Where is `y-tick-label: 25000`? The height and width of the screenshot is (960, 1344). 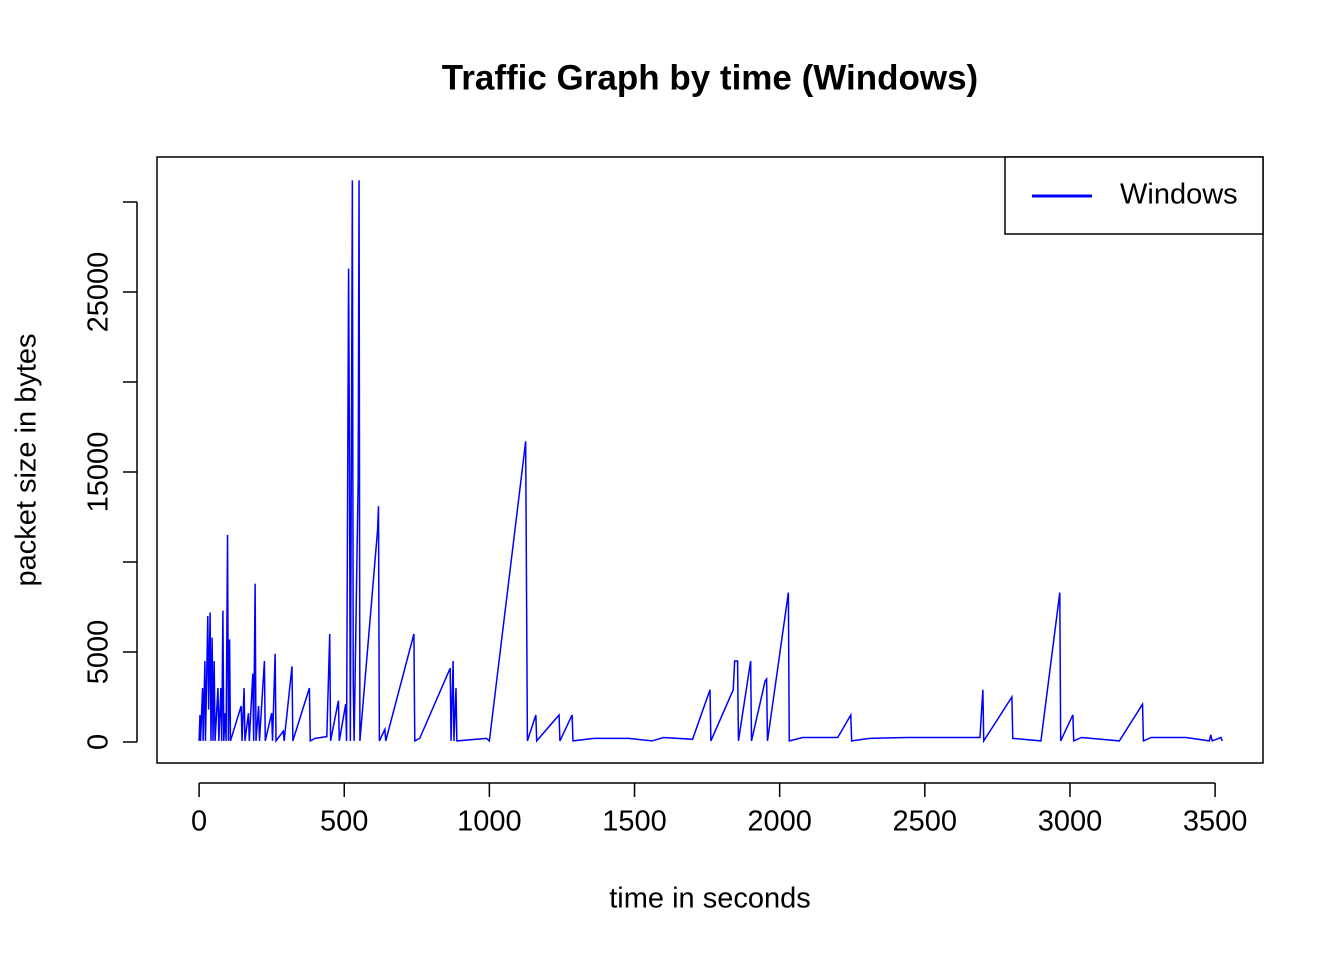 y-tick-label: 25000 is located at coordinates (99, 292).